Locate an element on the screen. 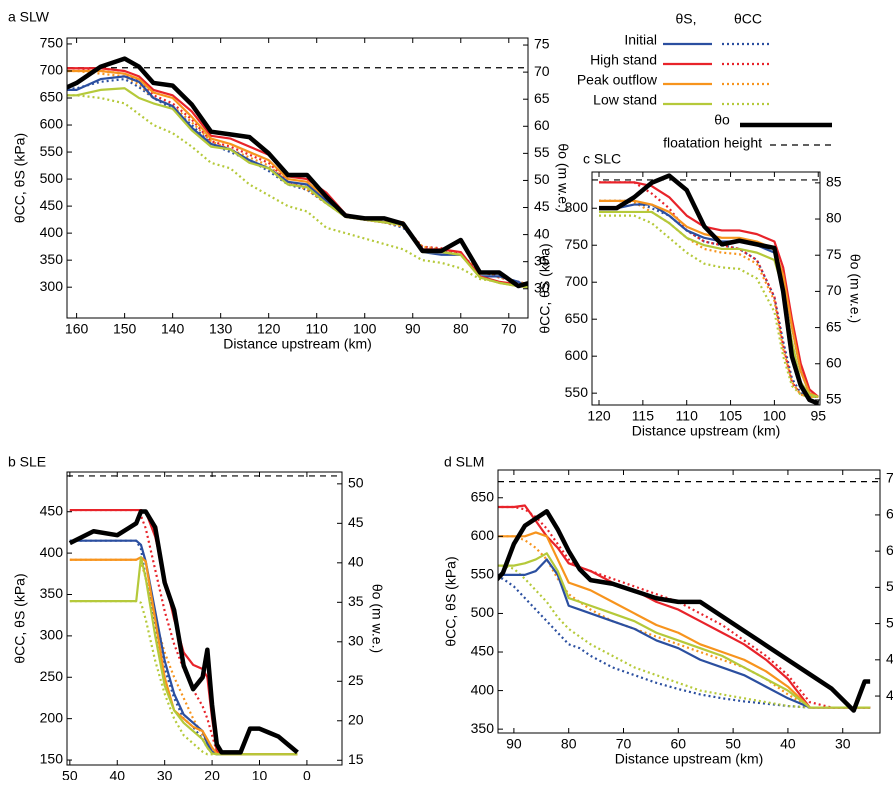 This screenshot has width=893, height=785. x-tick-label: 115 is located at coordinates (643, 416).